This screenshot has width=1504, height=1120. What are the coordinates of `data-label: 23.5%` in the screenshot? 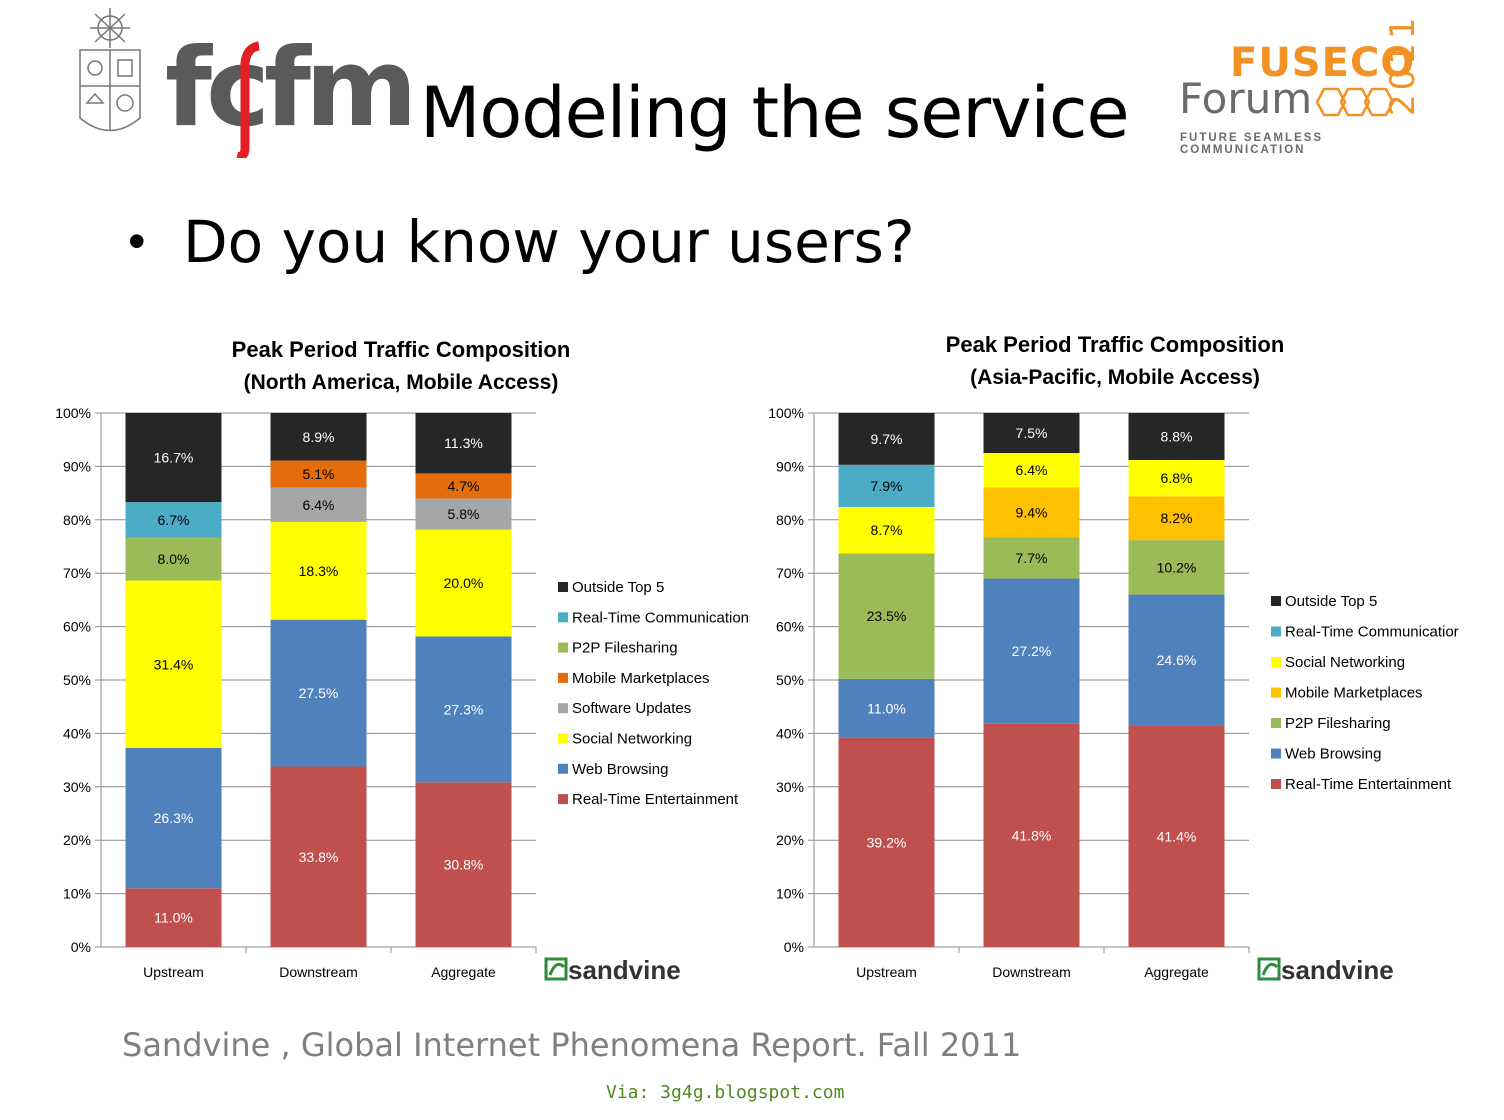 It's located at (887, 616).